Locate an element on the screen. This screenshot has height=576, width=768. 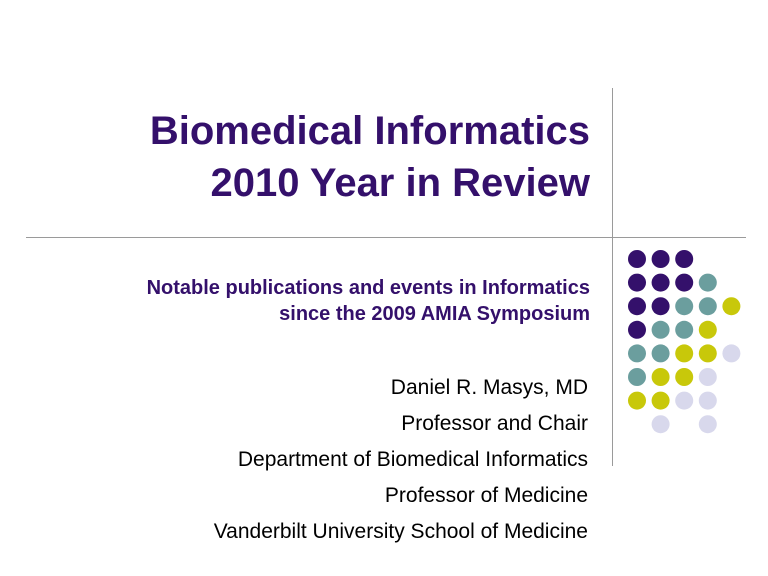
subtitle-line-2: since the 2009 AMIA Symposium is located at coordinates (434, 314).